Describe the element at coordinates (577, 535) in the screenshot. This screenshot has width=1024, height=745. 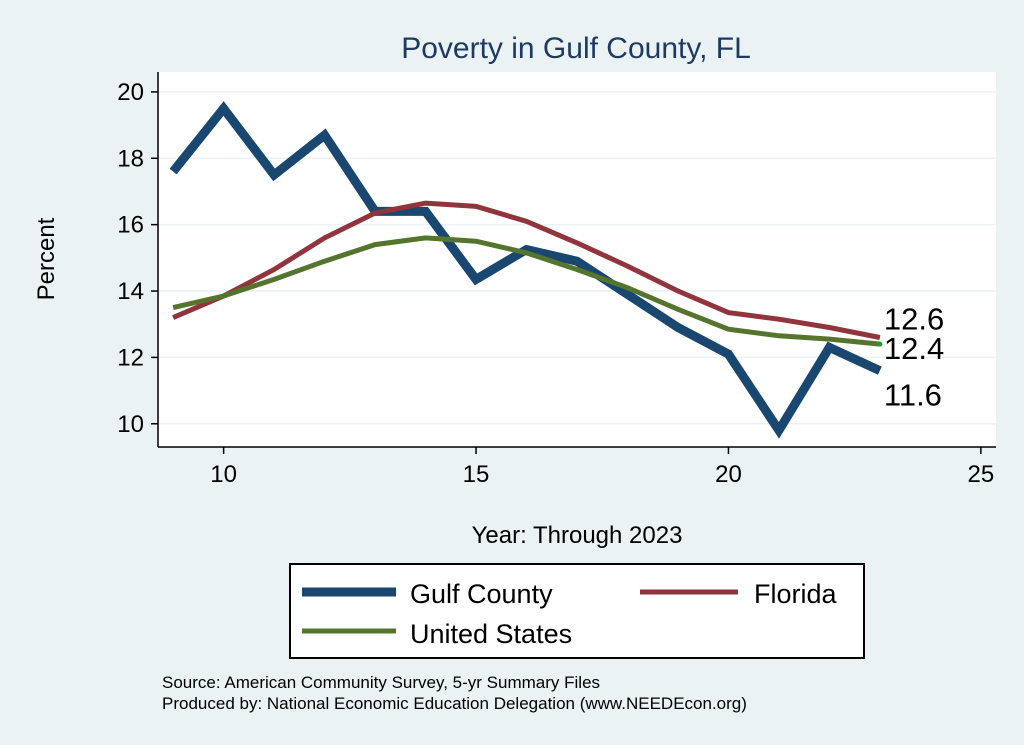
I see `x-axis-title: Year: Through 2023` at that location.